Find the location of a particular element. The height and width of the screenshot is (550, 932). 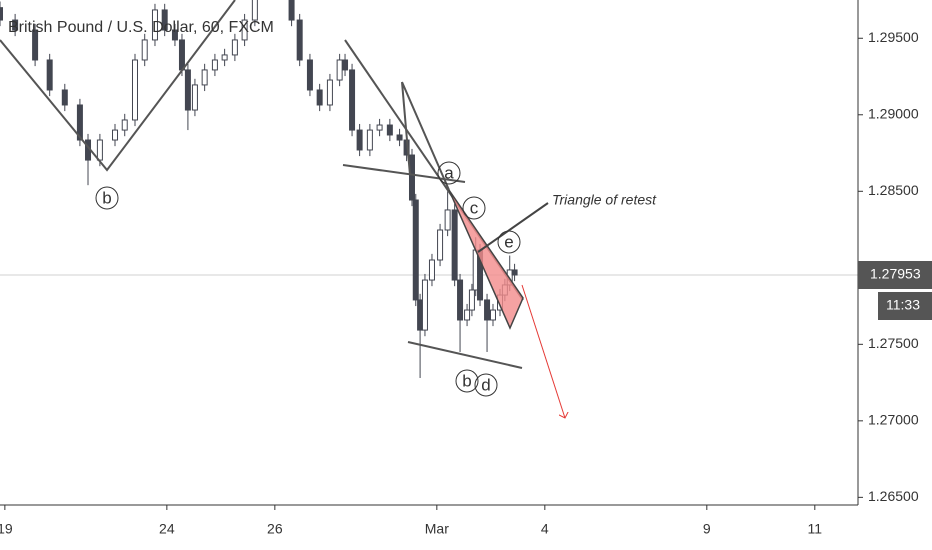

countdown: 11:33 is located at coordinates (903, 305).